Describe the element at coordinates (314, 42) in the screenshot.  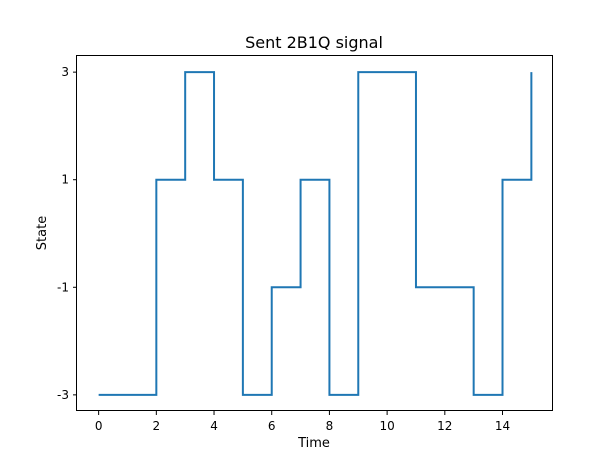
I see `chart-title: Sent 2B1Q signal` at that location.